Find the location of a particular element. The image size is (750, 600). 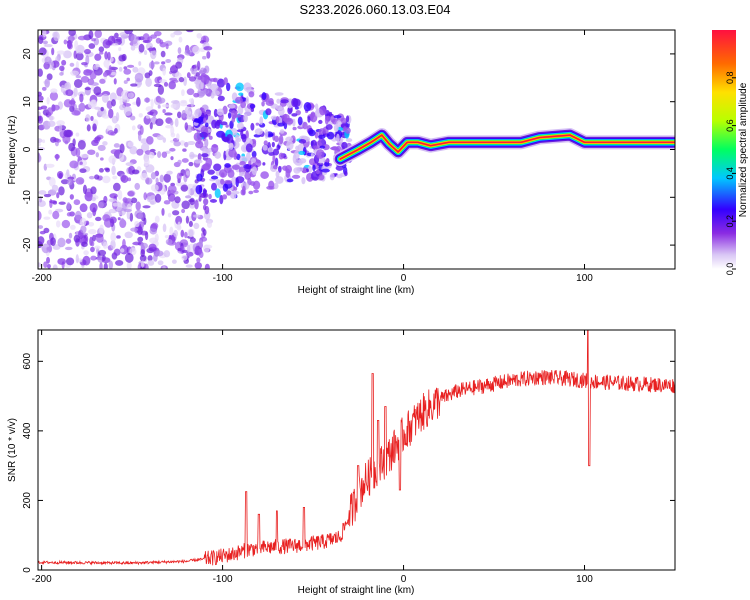

colorbar-tick-label: 0.0 is located at coordinates (730, 269).